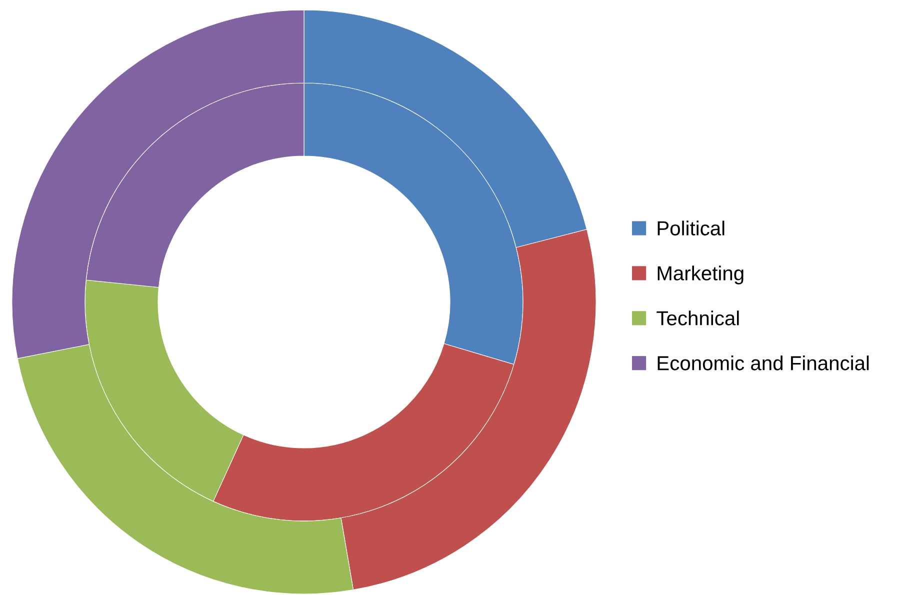 This screenshot has height=595, width=917. What do you see at coordinates (701, 275) in the screenshot?
I see `legend-label: Marketing` at bounding box center [701, 275].